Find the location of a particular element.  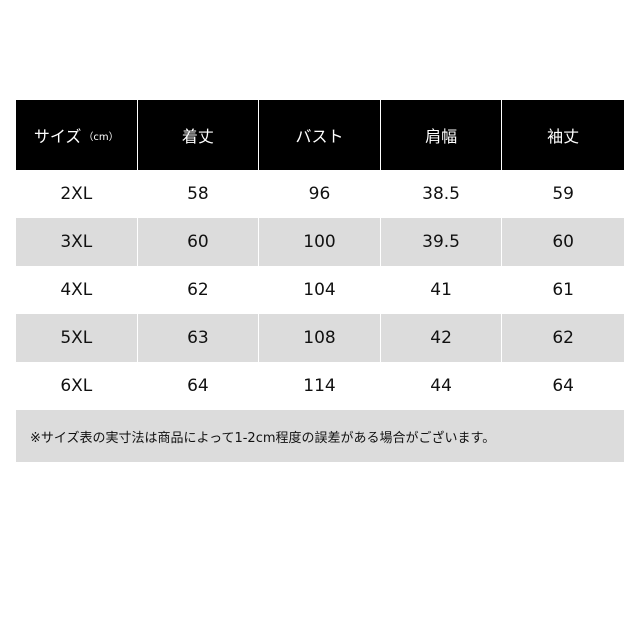

header-cell: 袖丈 is located at coordinates (563, 135).